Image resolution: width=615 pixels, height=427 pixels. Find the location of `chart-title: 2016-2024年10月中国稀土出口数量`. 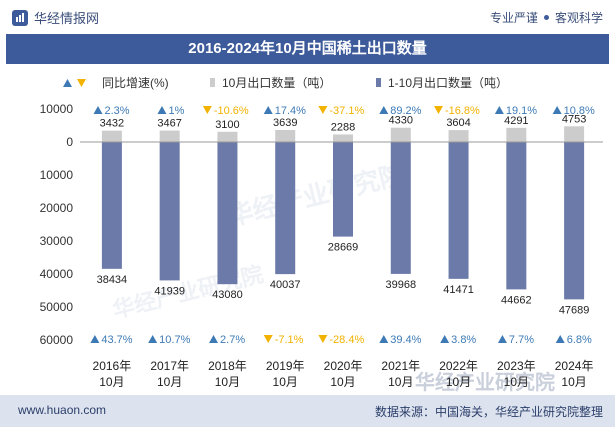

chart-title: 2016-2024年10月中国稀土出口数量 is located at coordinates (307, 49).